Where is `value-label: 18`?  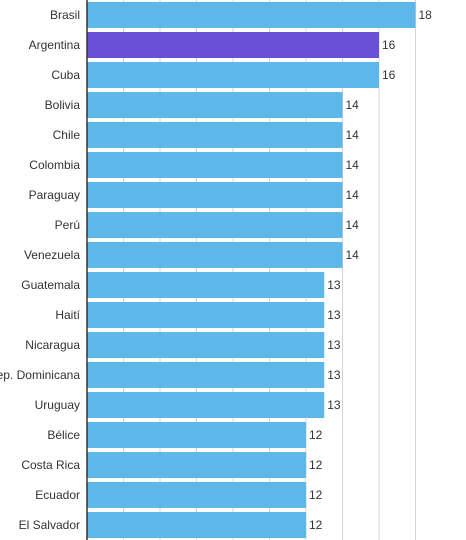 value-label: 18 is located at coordinates (426, 15).